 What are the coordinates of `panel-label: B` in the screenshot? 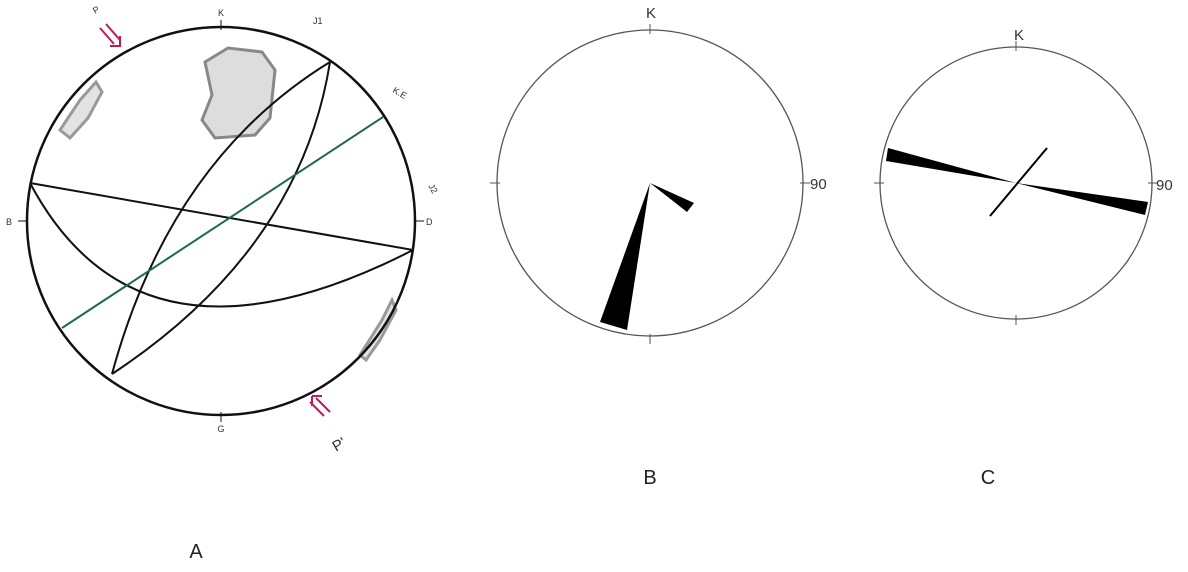 It's located at (649, 478).